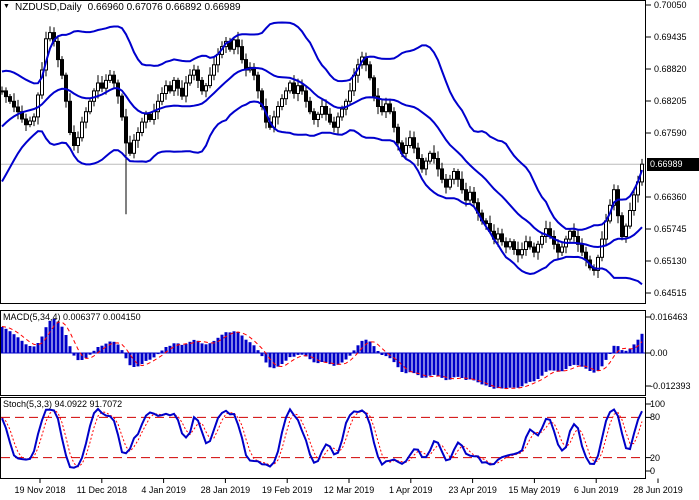  I want to click on price-axis-label: 0.66360, so click(670, 197).